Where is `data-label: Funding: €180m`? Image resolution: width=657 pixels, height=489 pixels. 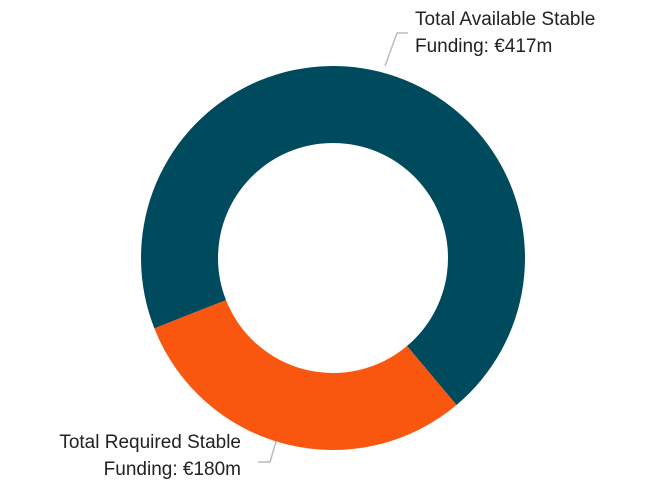
data-label: Funding: €180m is located at coordinates (172, 469).